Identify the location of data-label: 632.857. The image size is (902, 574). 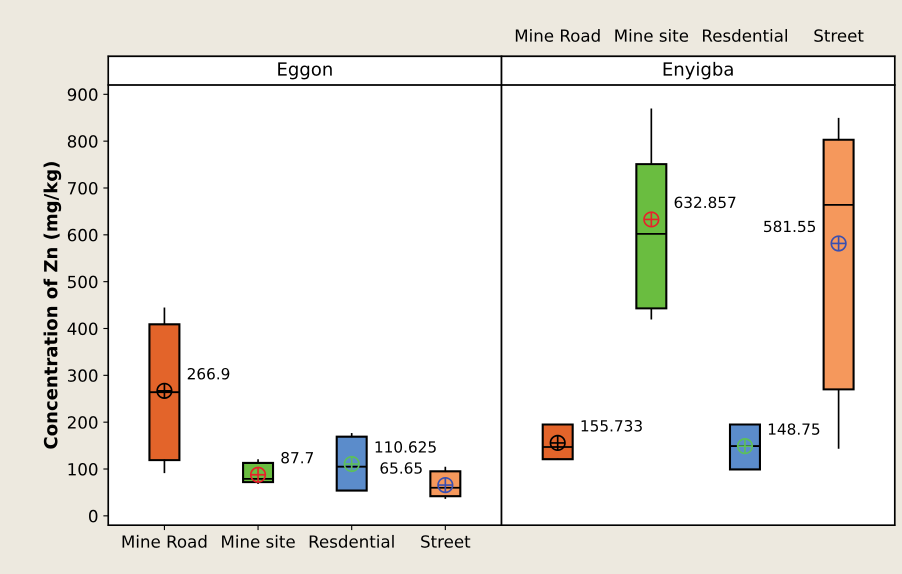
(705, 202).